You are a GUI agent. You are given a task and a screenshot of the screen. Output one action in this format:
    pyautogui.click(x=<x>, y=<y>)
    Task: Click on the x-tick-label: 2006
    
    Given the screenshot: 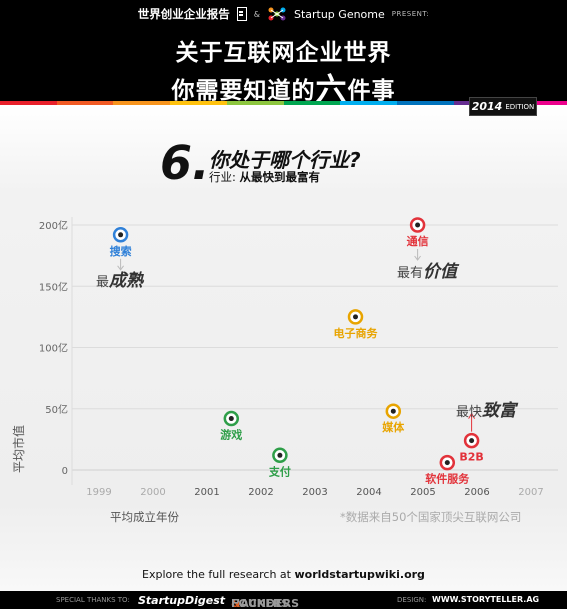 What is the action you would take?
    pyautogui.click(x=476, y=492)
    